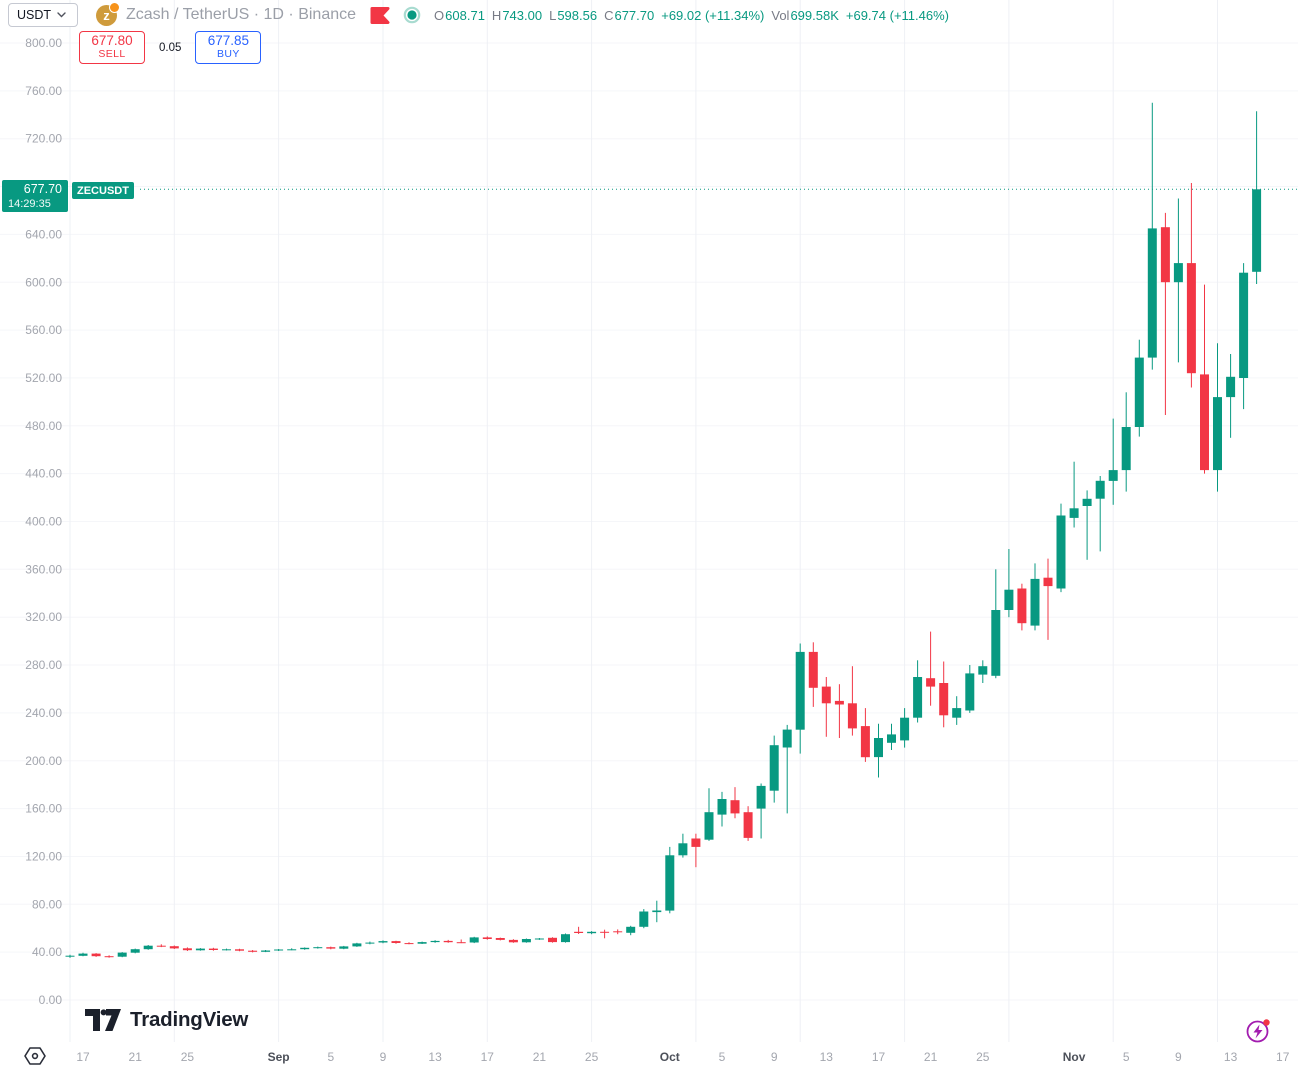  What do you see at coordinates (43, 569) in the screenshot?
I see `y-axis-label: 360.00` at bounding box center [43, 569].